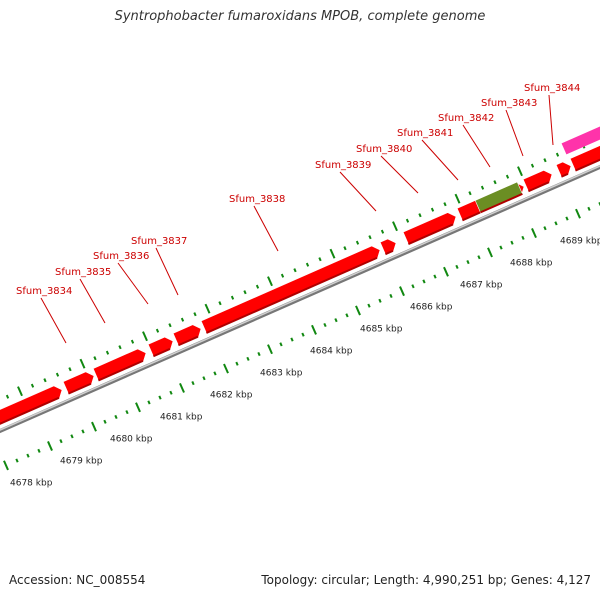 This screenshot has height=600, width=600. I want to click on scale-label: 4680 kbp, so click(131, 440).